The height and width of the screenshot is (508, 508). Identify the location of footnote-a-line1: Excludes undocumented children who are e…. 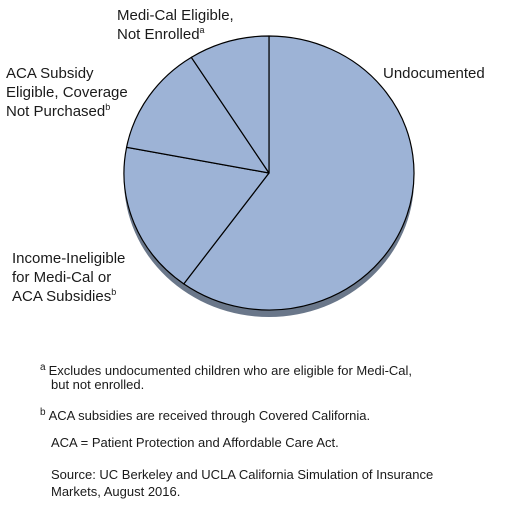
(230, 370).